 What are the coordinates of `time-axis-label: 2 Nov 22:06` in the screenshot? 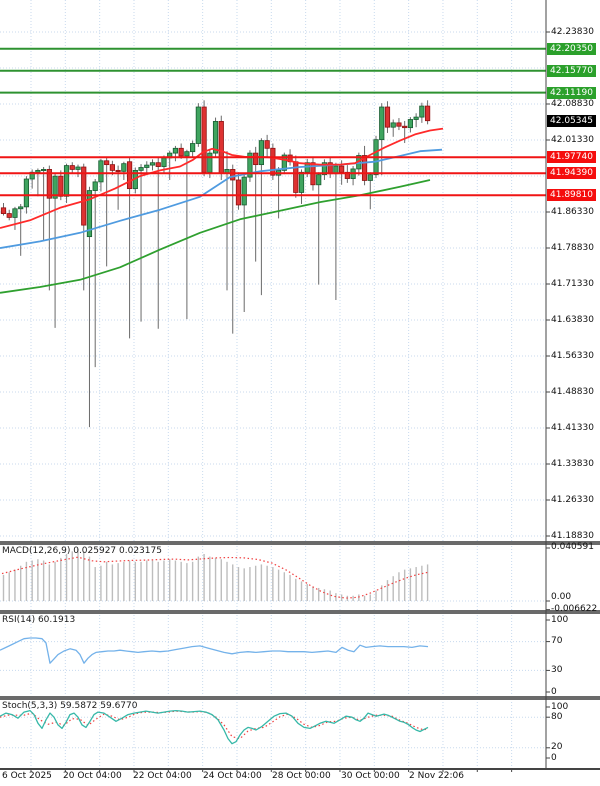 It's located at (436, 776).